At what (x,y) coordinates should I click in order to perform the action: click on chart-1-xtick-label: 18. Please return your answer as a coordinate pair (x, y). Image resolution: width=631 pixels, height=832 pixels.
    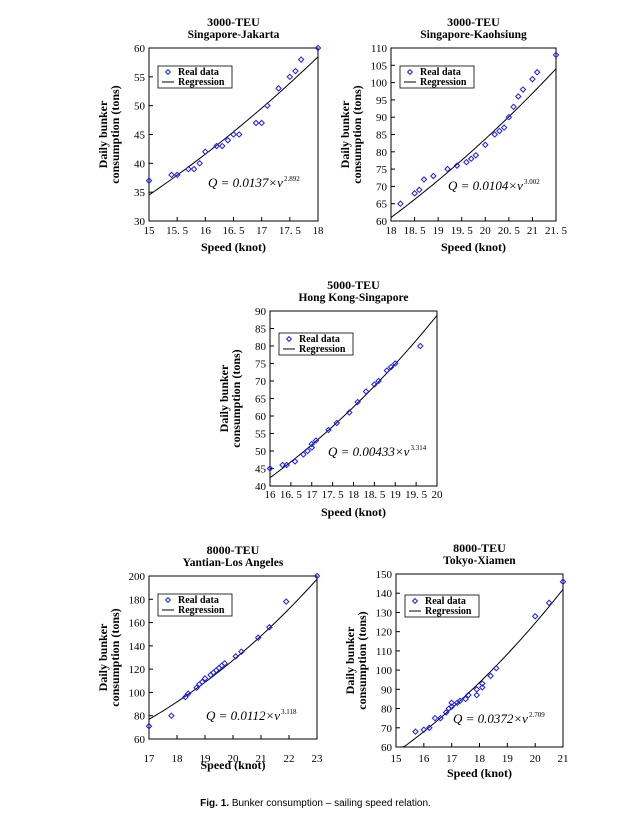
    Looking at the image, I should click on (319, 231).